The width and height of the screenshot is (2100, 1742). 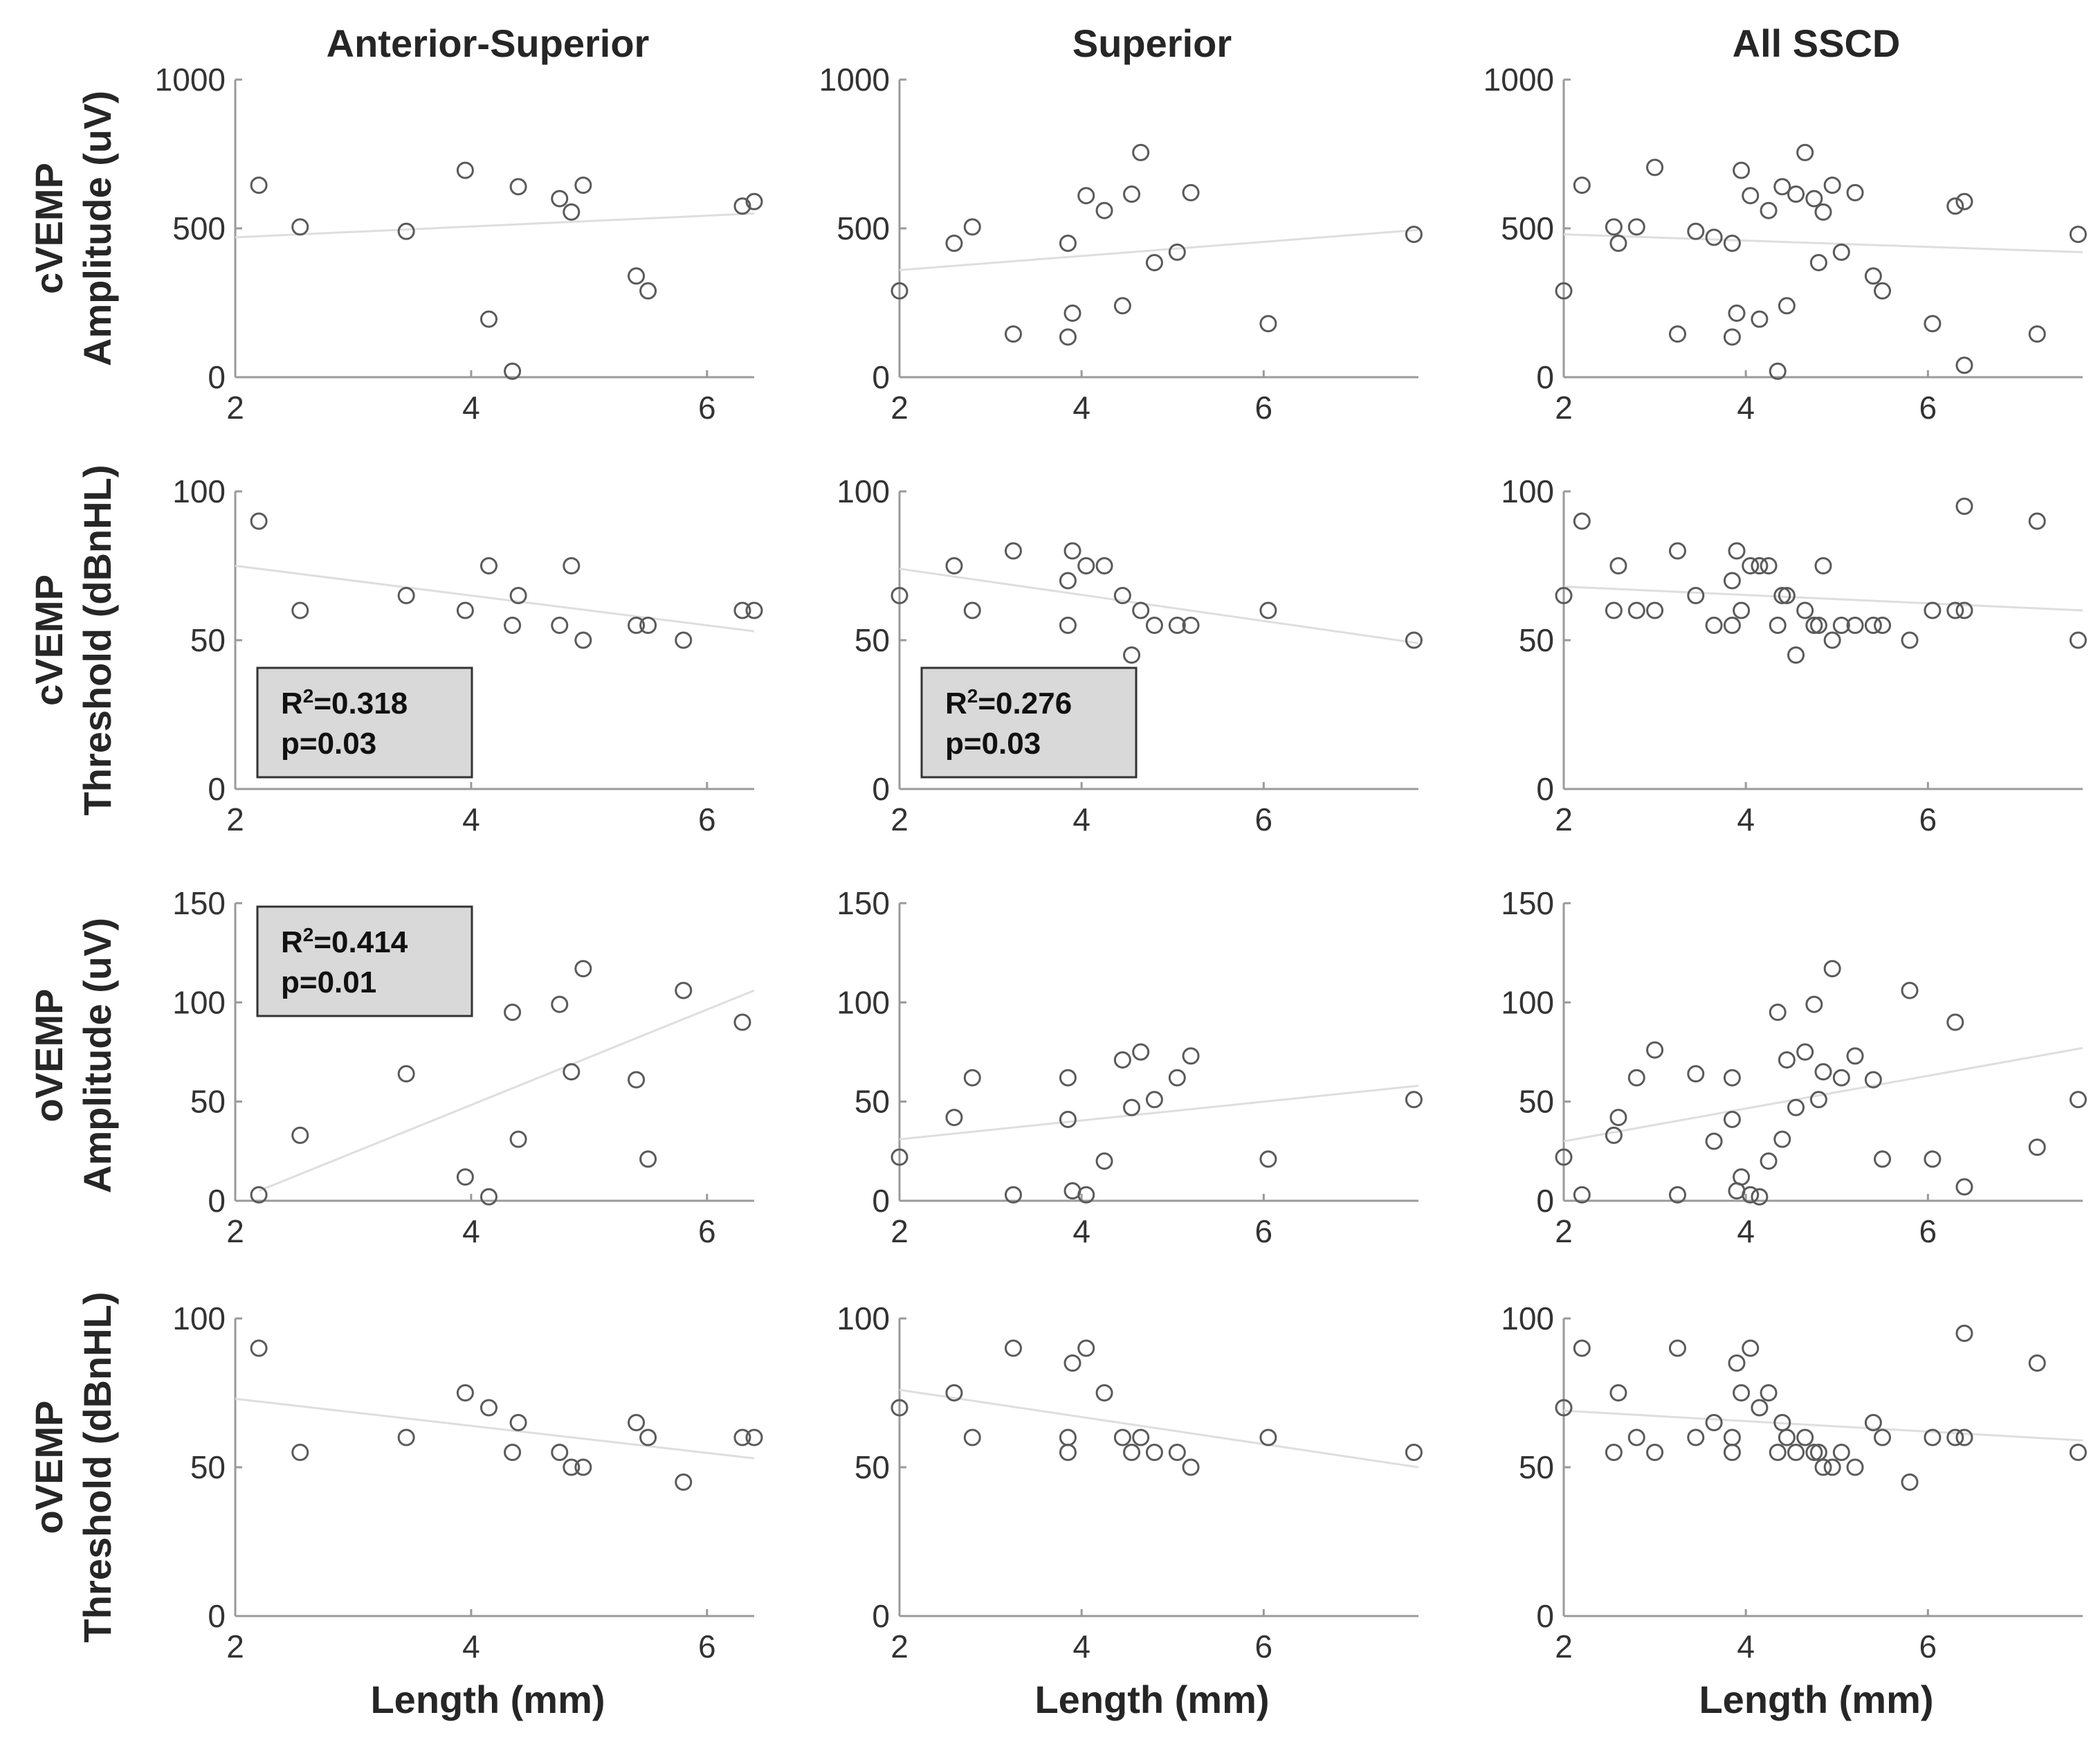 I want to click on y-tick-label: 150, so click(x=1527, y=903).